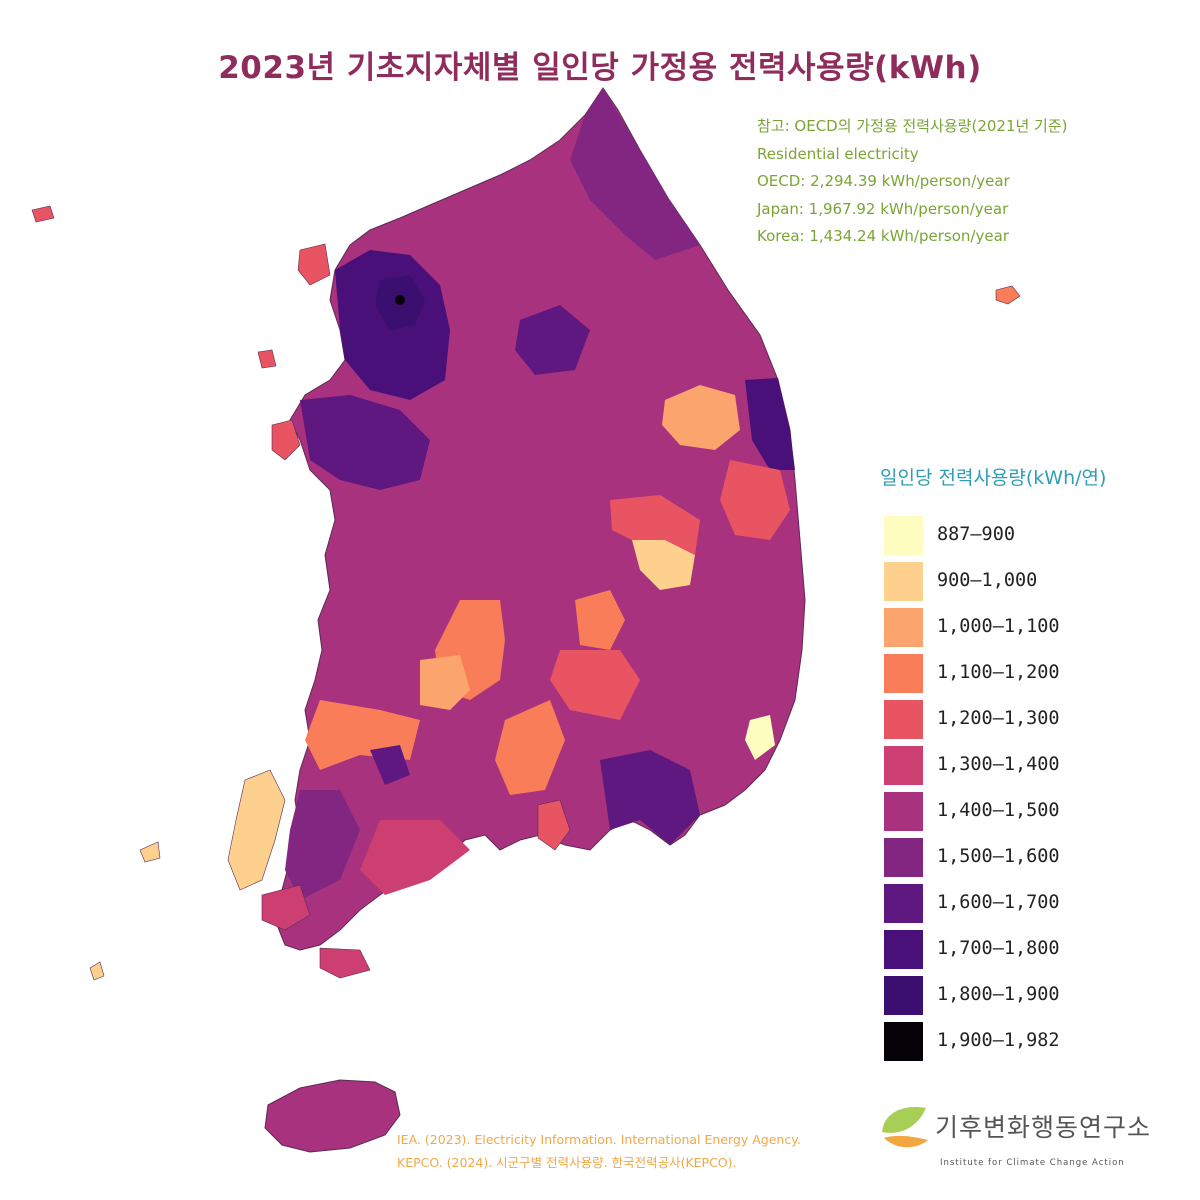 This screenshot has height=1200, width=1200. What do you see at coordinates (905, 1127) in the screenshot?
I see `leaf-logo-icon` at bounding box center [905, 1127].